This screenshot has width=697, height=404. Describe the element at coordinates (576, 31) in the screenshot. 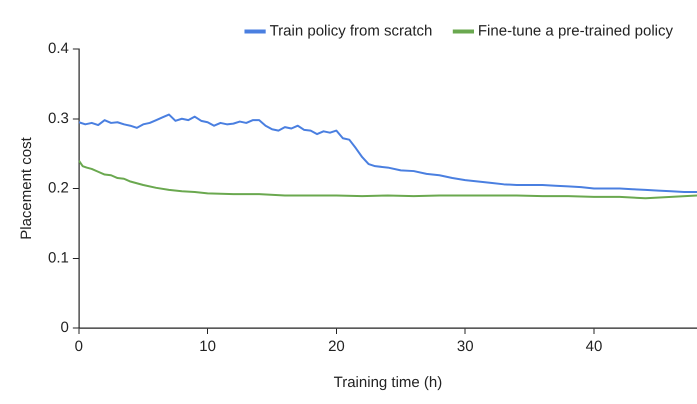

I see `legend-label: Fine-tune a pre-trained policy` at that location.